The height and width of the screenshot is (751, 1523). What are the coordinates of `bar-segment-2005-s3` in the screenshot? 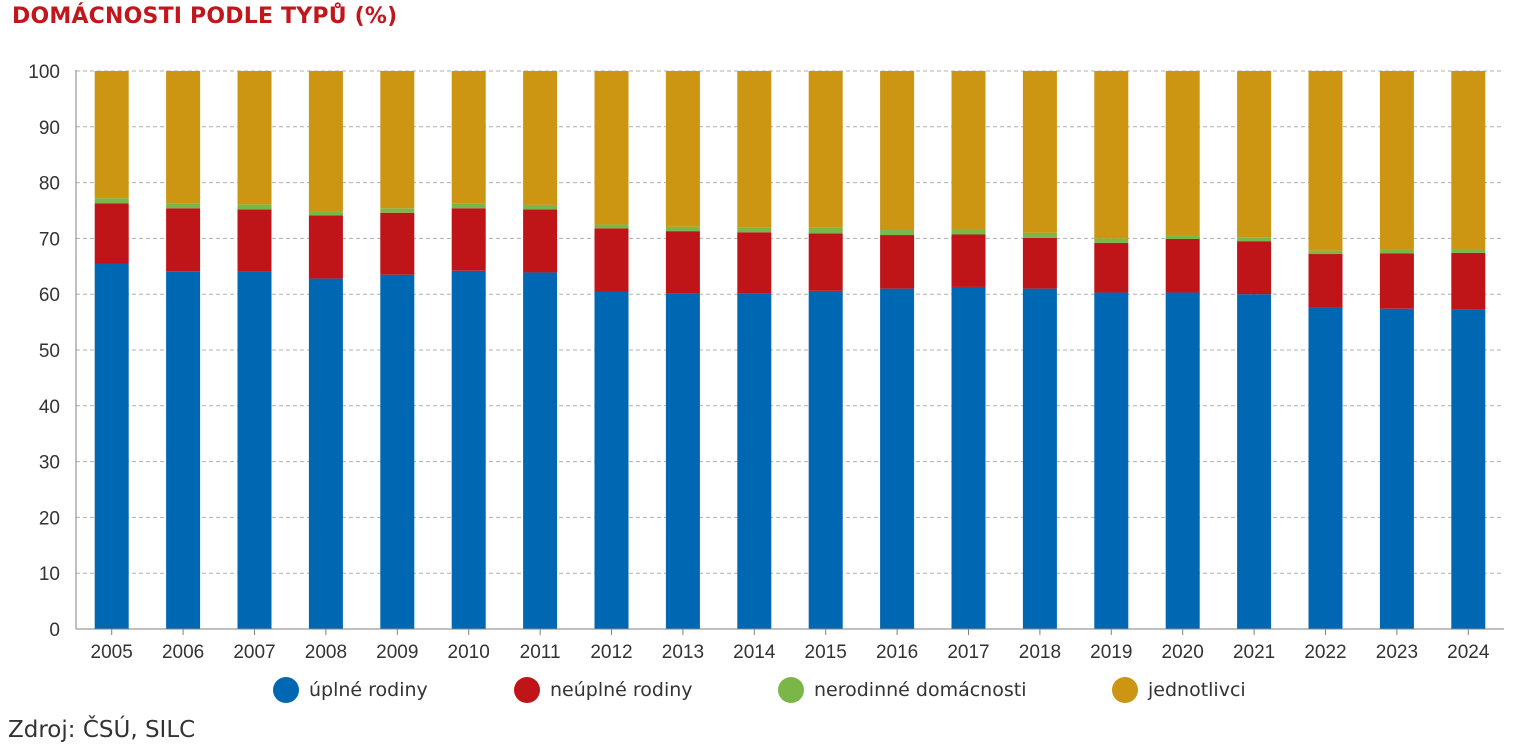 It's located at (111, 135).